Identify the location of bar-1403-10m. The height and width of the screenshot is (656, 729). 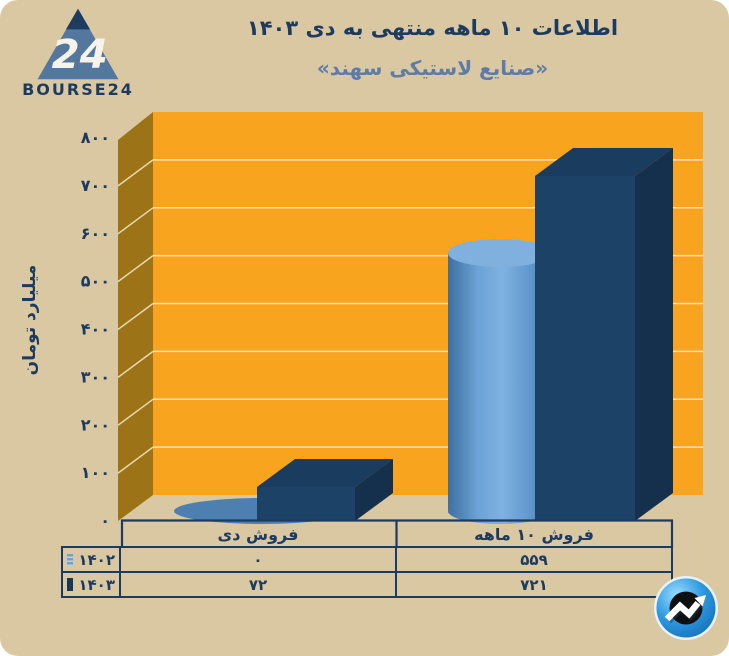
(604, 334).